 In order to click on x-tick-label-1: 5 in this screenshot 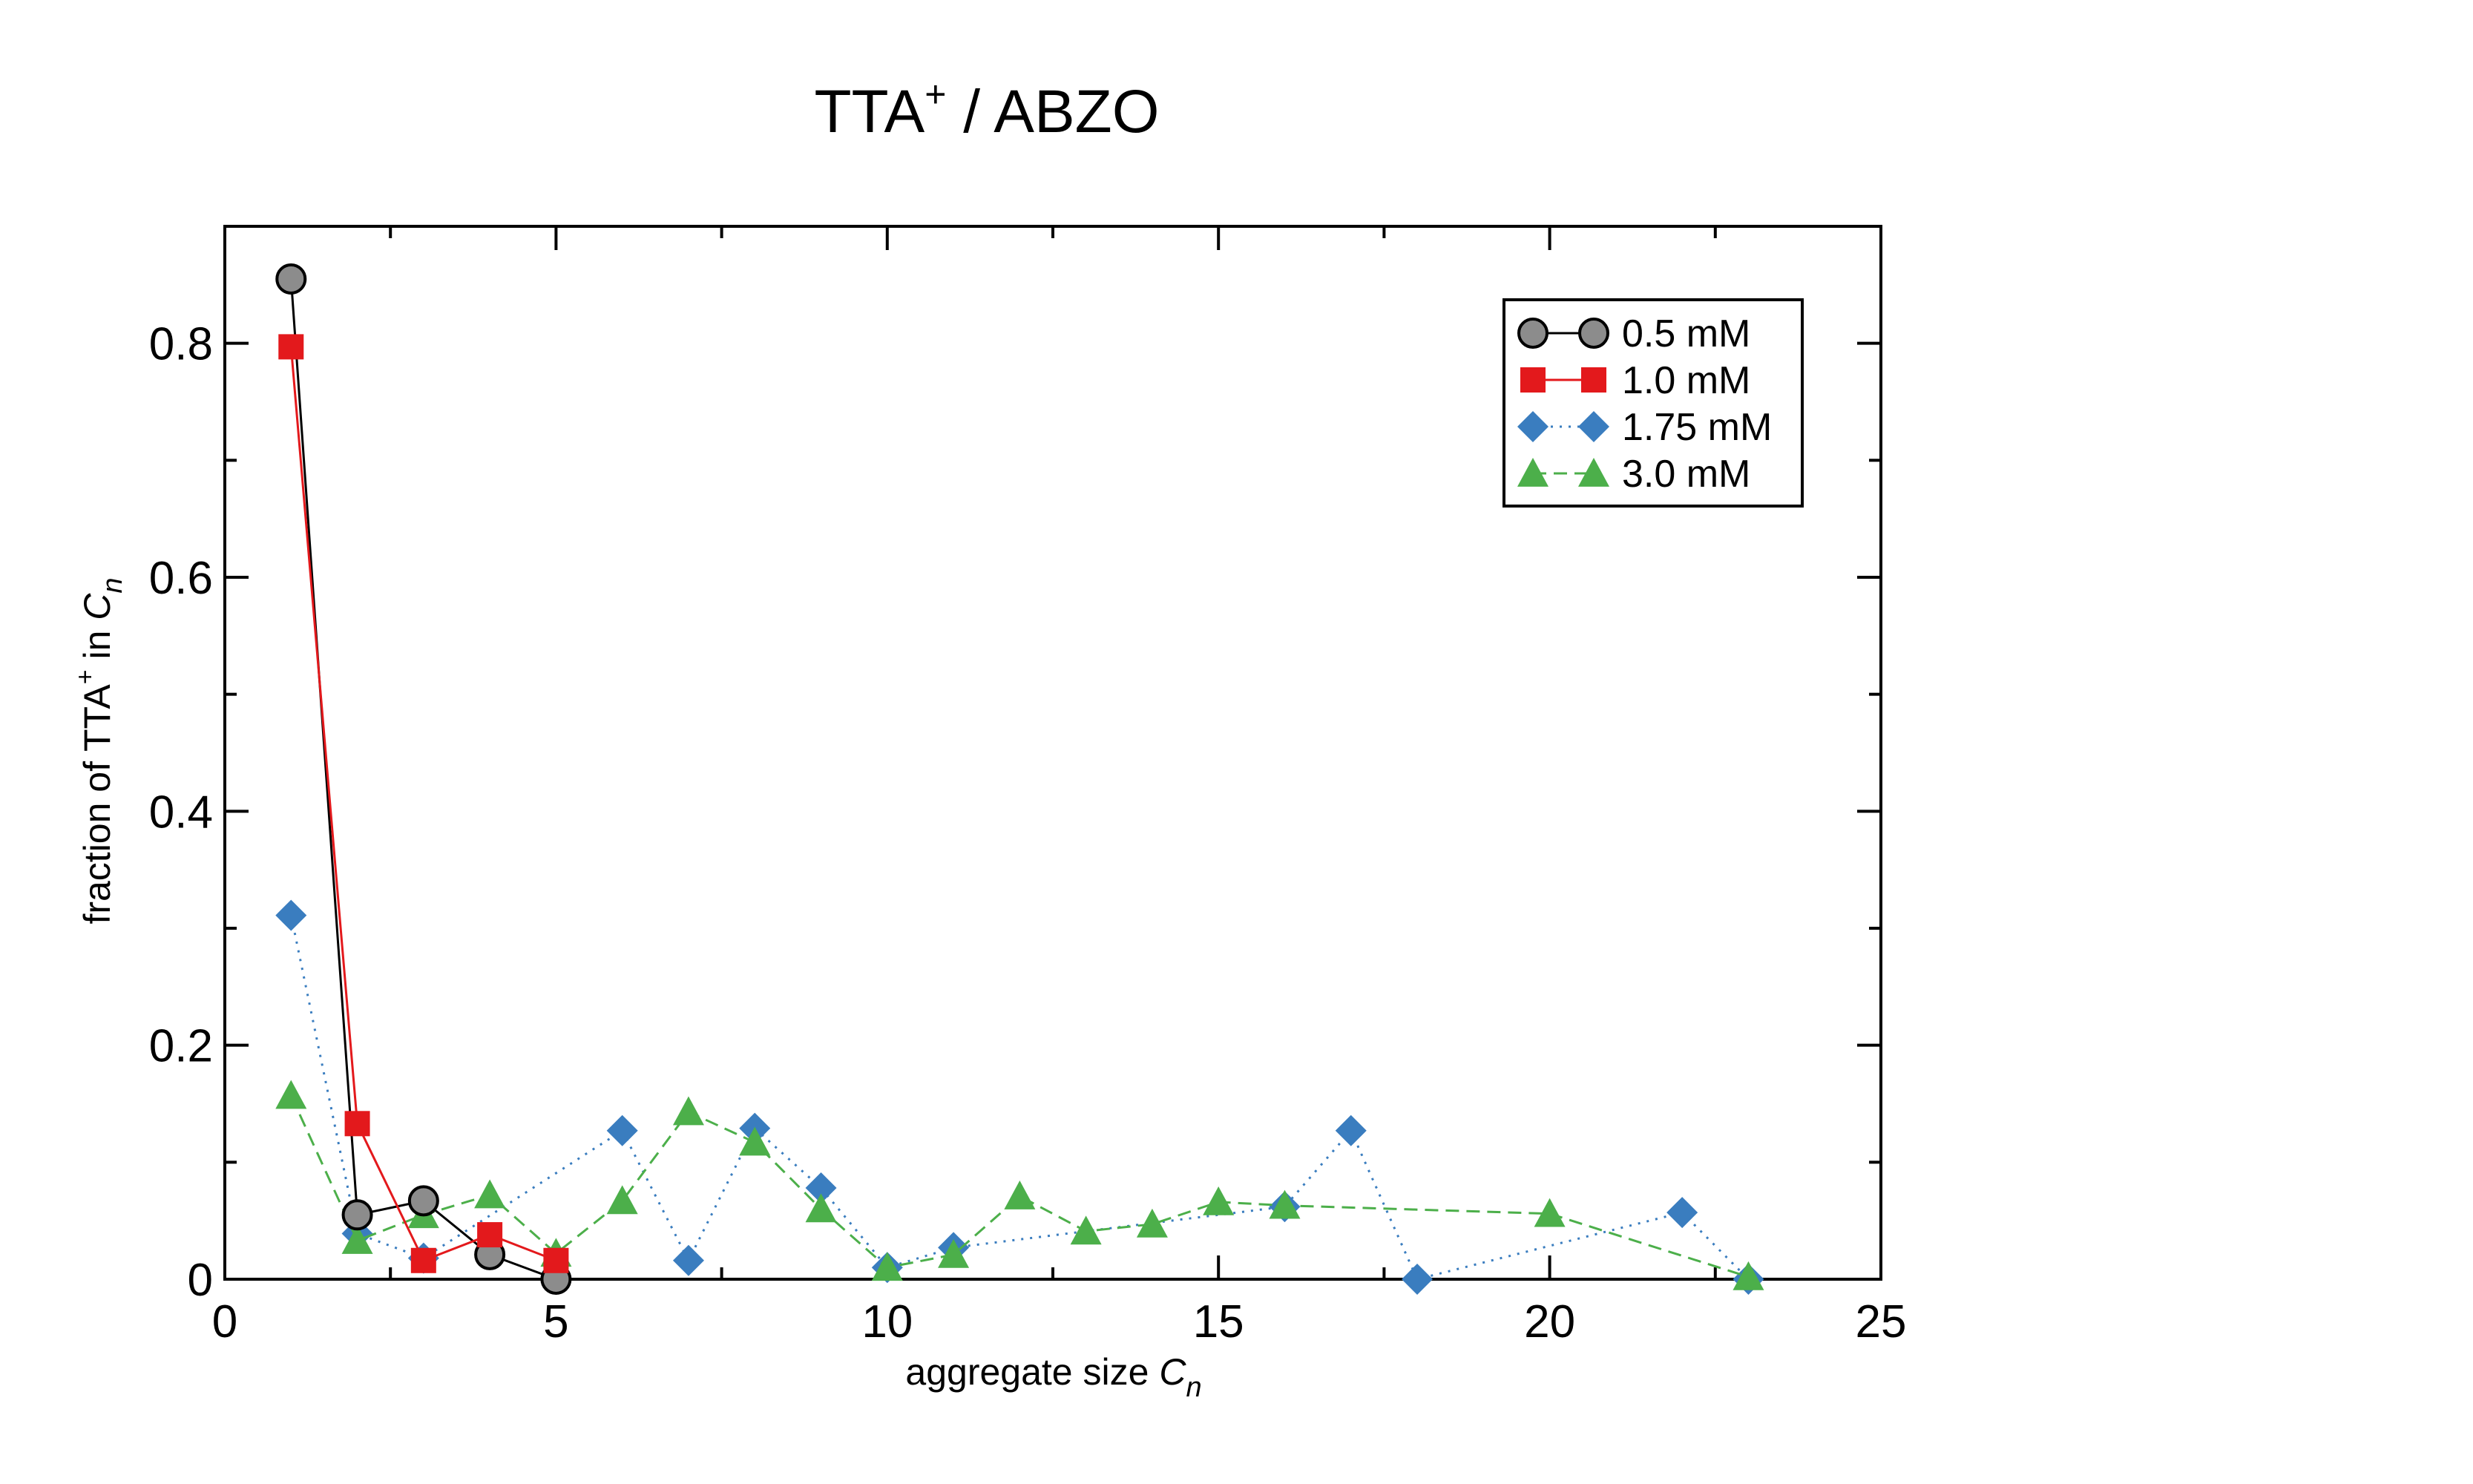, I will do `click(556, 1321)`.